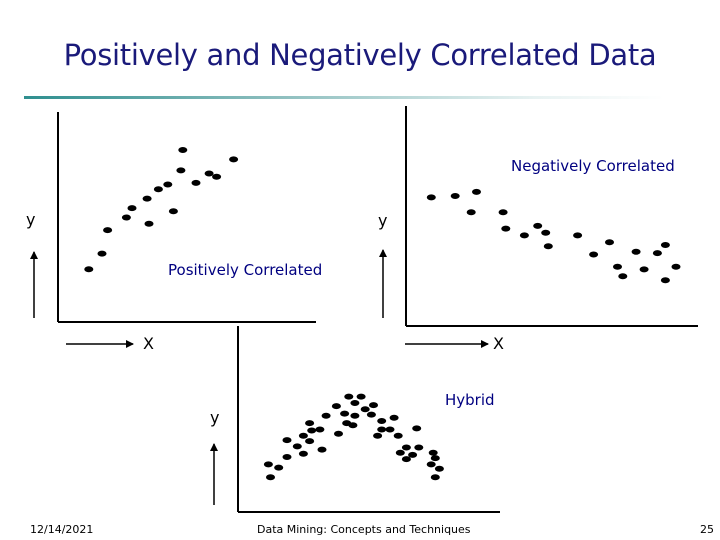  Describe the element at coordinates (498, 343) in the screenshot. I see `x-axis-label-middle: X` at that location.